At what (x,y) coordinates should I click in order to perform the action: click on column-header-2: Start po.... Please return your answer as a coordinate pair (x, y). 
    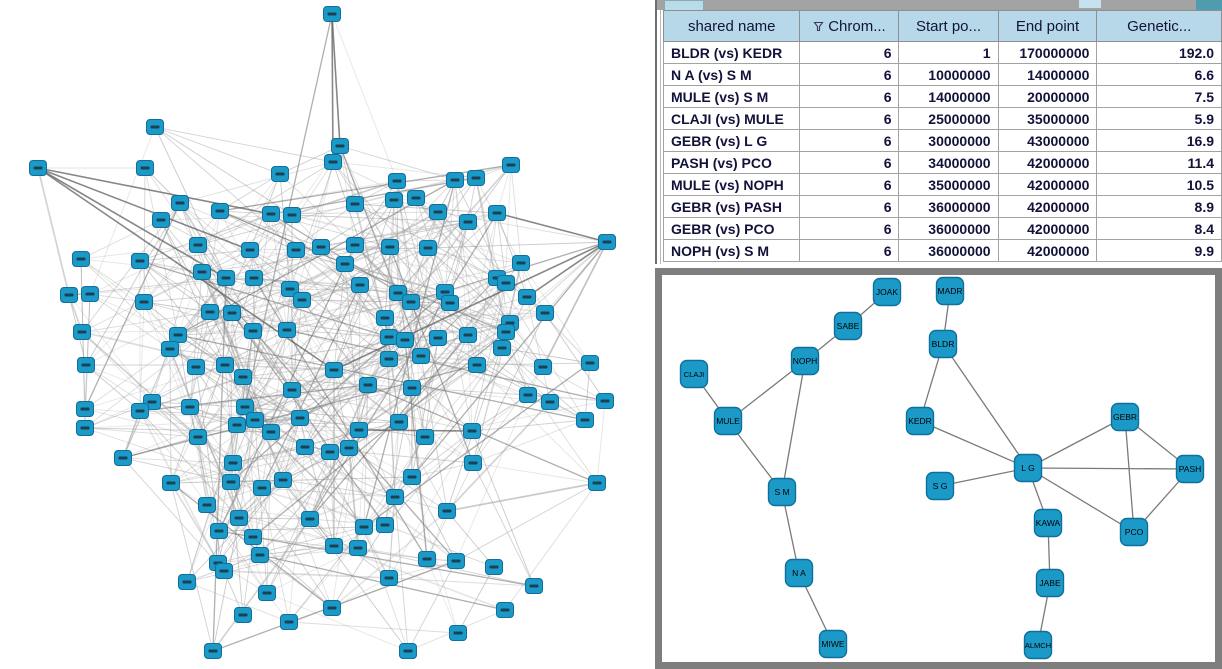
    Looking at the image, I should click on (948, 26).